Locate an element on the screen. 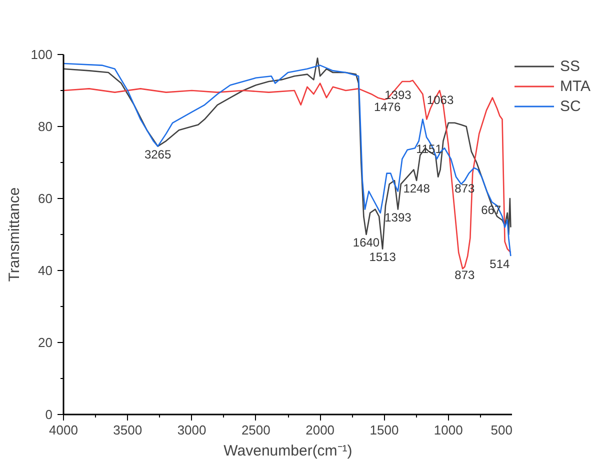 This screenshot has width=601, height=476. x-axis-title: Wavenumber(cm⁻¹) is located at coordinates (288, 451).